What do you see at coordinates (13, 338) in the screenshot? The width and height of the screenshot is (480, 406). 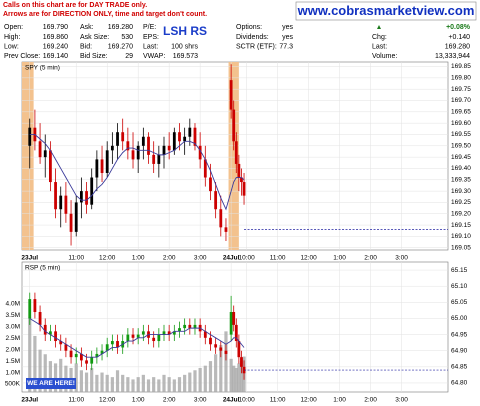 I see `y2-tick-label: 2.5M` at bounding box center [13, 338].